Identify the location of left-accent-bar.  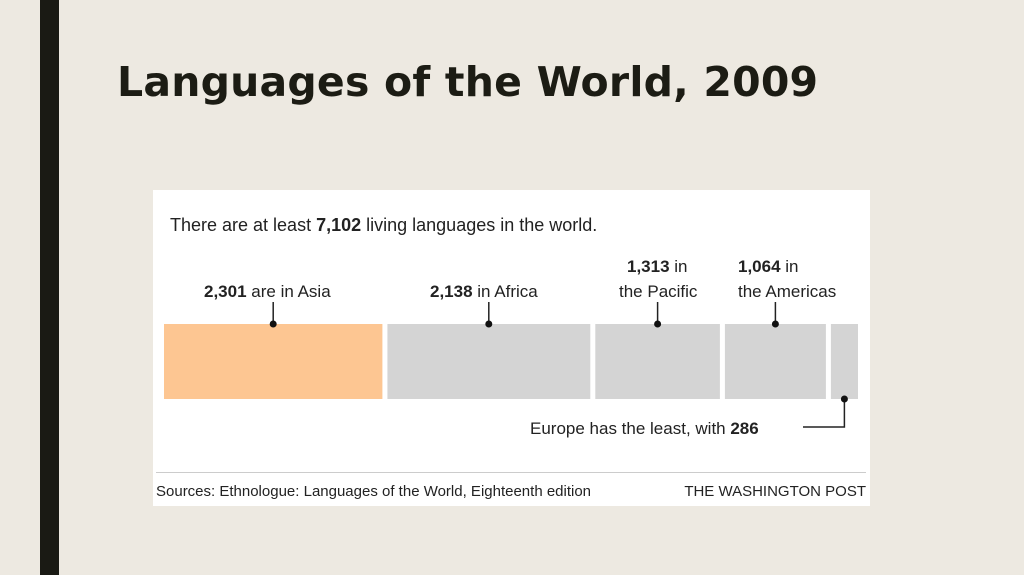
(49, 287).